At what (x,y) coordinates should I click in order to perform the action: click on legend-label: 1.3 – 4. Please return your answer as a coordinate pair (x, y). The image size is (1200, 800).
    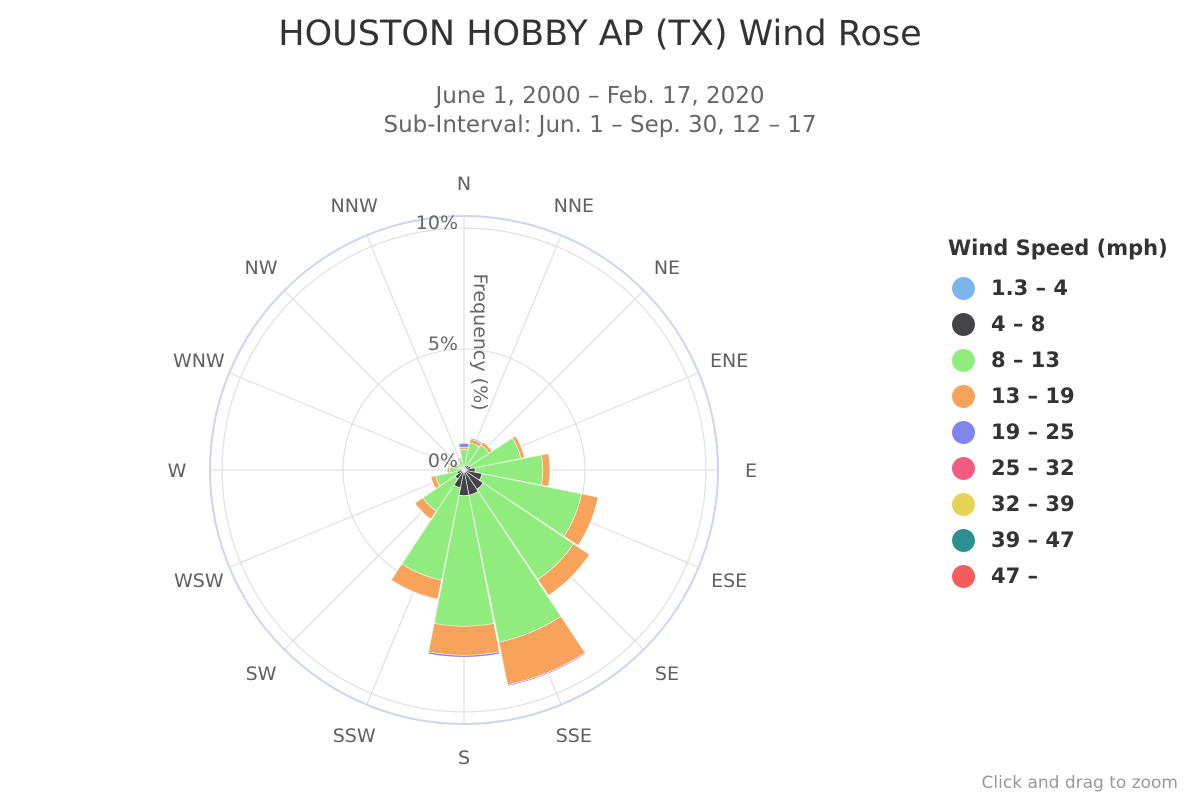
    Looking at the image, I should click on (1029, 288).